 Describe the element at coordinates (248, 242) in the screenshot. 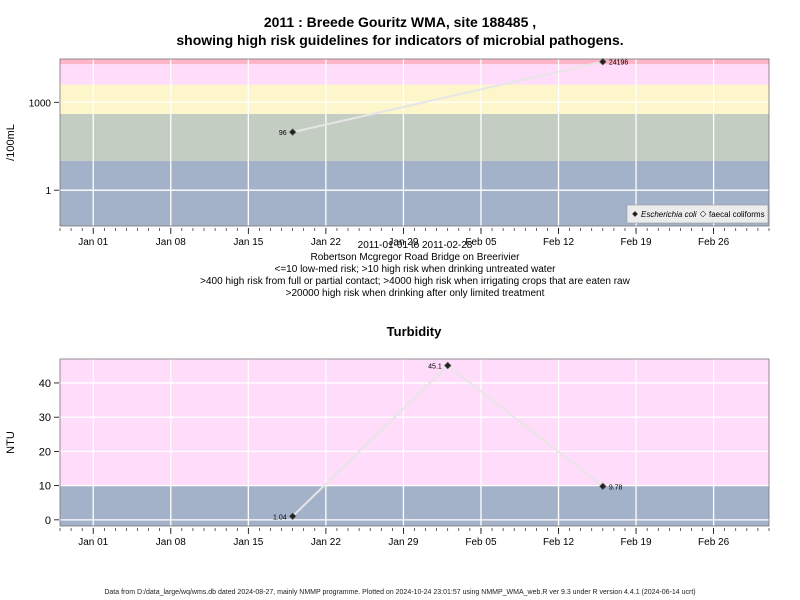

I see `chart1-x-tick-label-3: Jan 15` at that location.